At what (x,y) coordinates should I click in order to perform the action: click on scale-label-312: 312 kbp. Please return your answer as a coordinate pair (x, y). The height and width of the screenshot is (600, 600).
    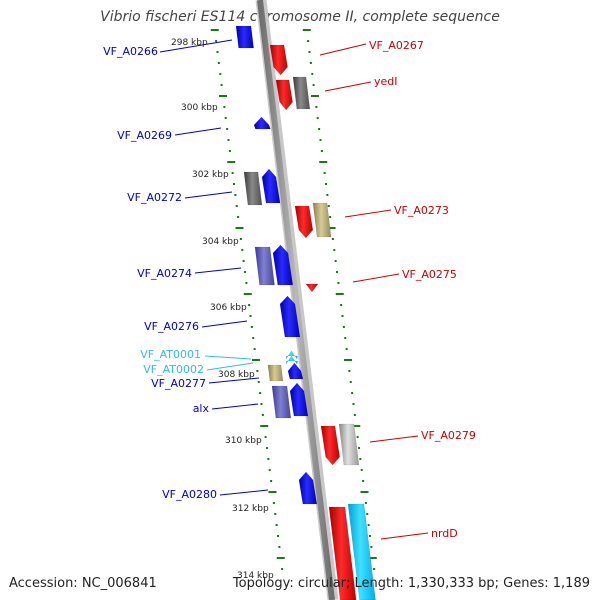
    Looking at the image, I should click on (250, 509).